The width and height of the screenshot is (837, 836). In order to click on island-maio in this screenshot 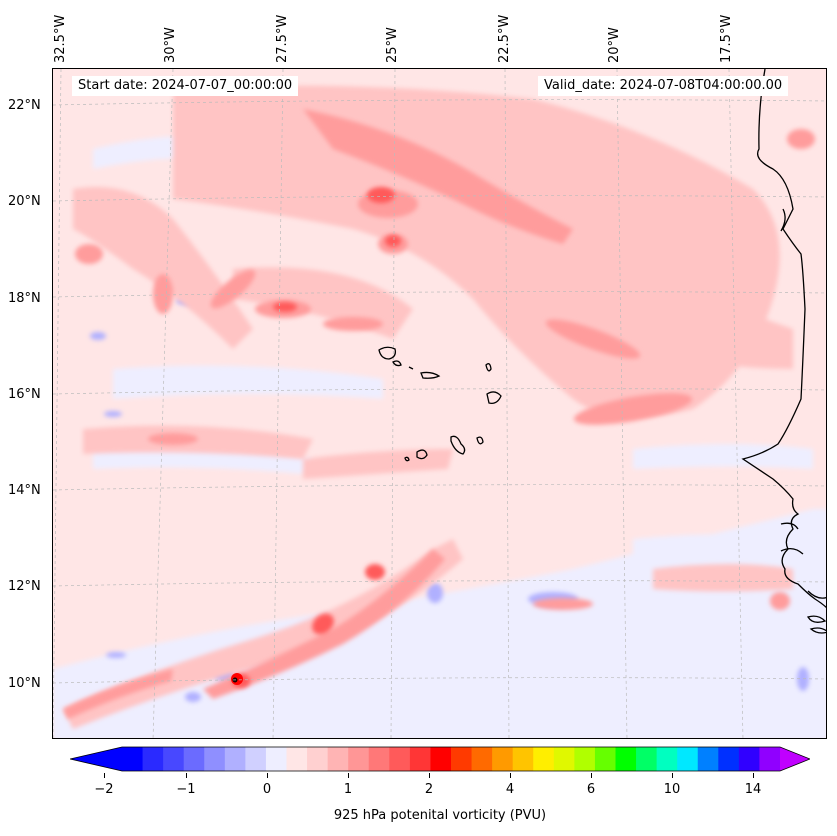, I will do `click(480, 440)`.